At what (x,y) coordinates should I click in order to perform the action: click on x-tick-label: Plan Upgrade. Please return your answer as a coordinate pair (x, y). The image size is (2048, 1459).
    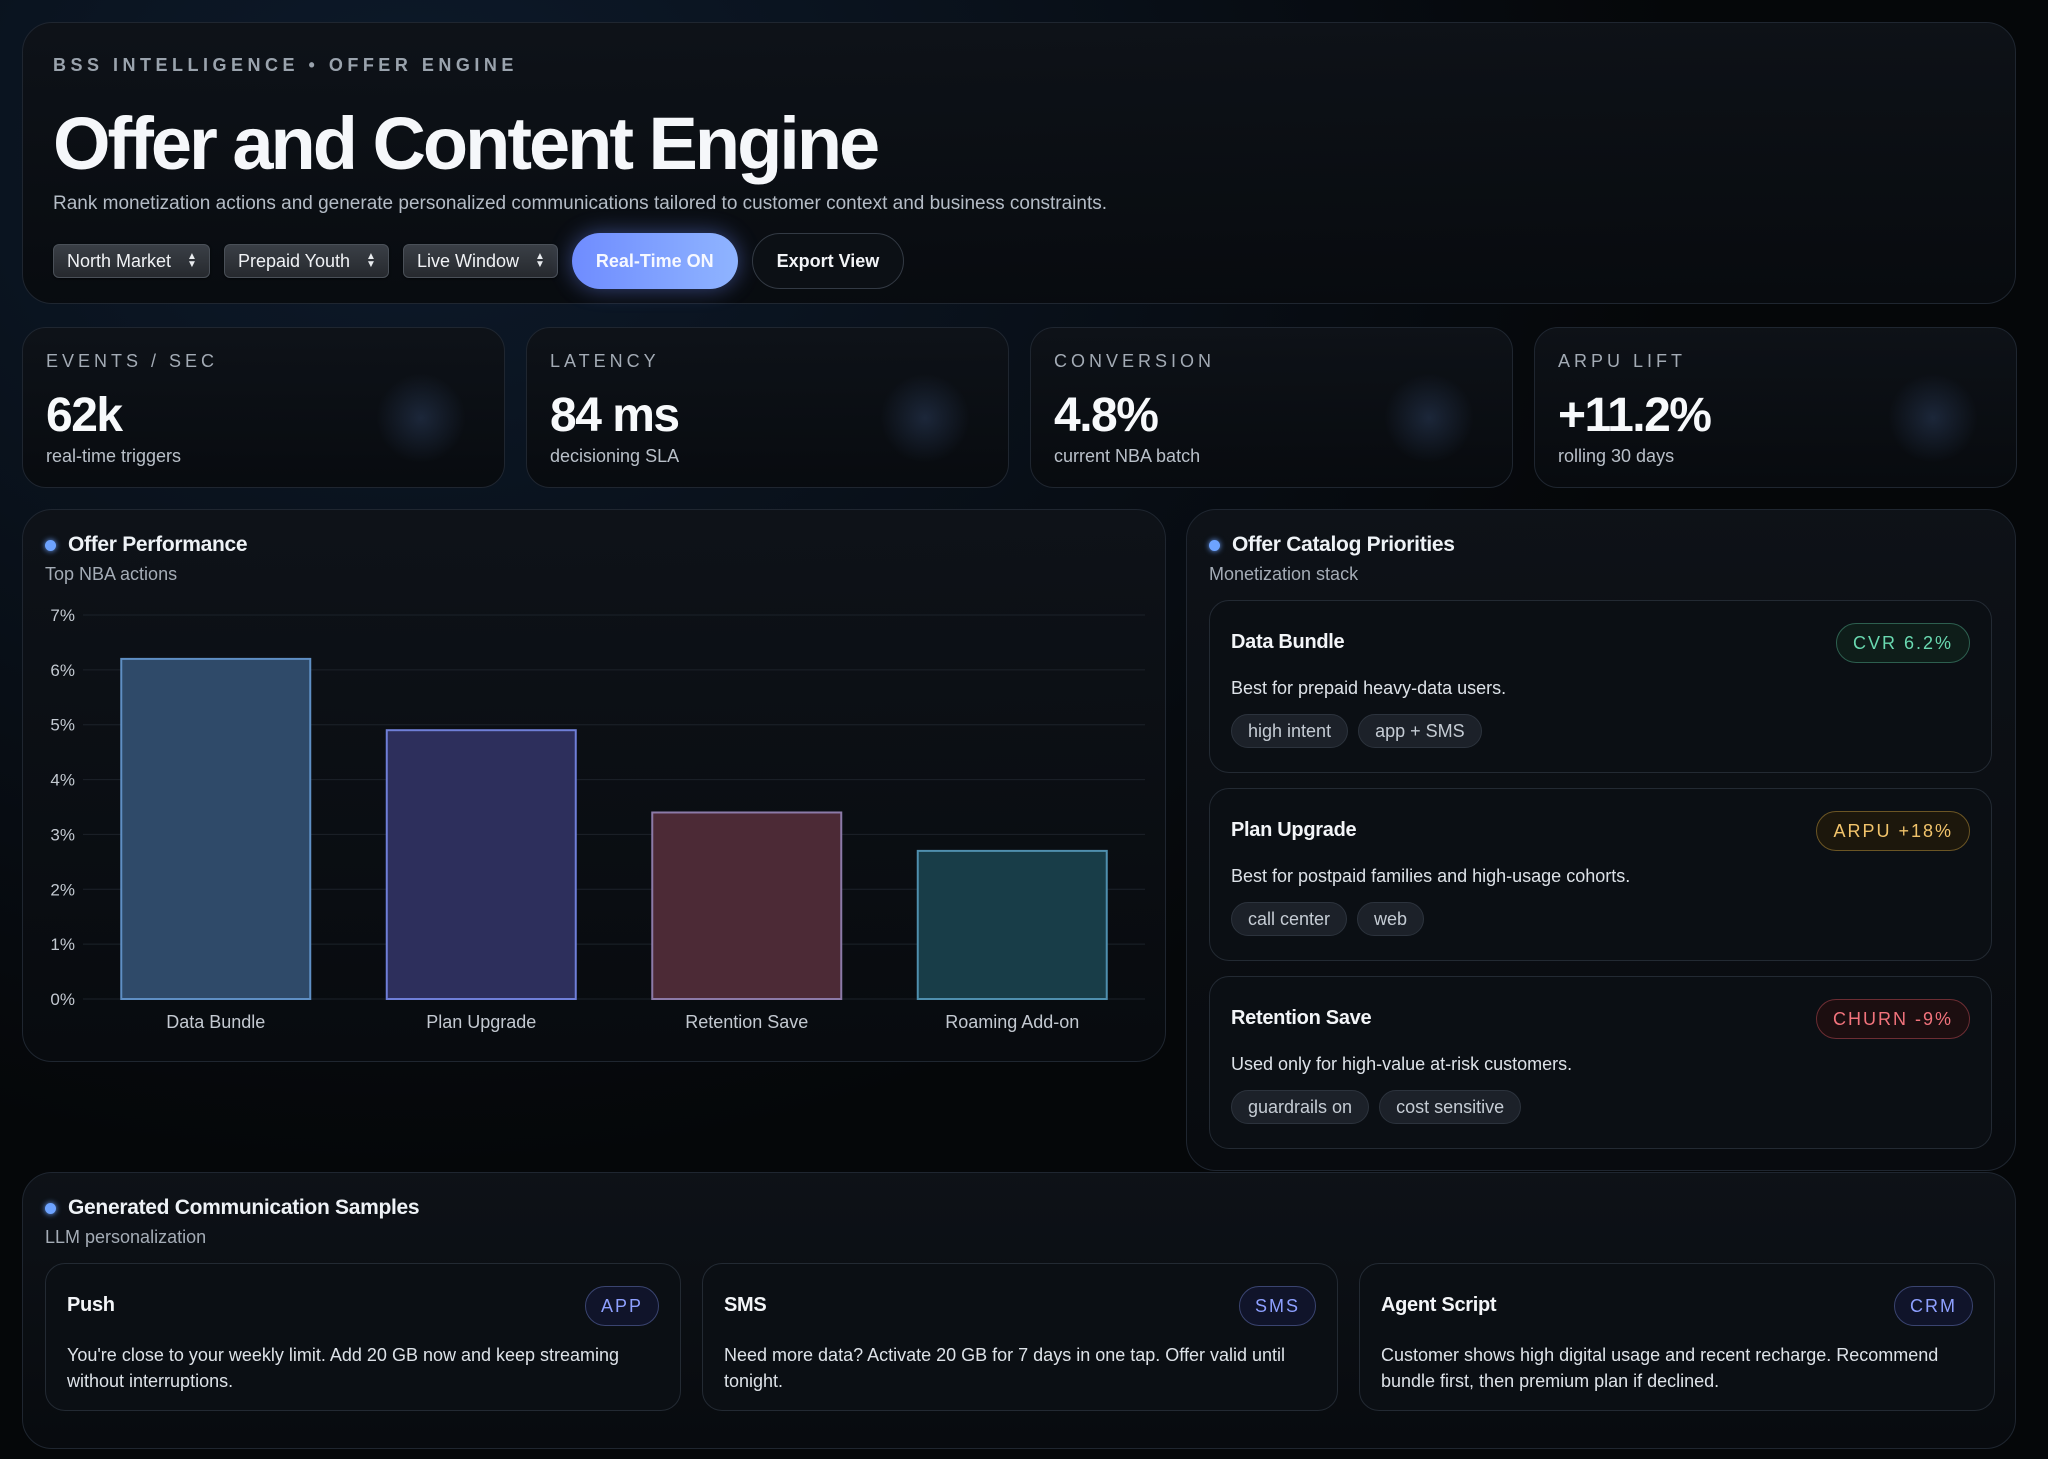
    Looking at the image, I should click on (481, 1022).